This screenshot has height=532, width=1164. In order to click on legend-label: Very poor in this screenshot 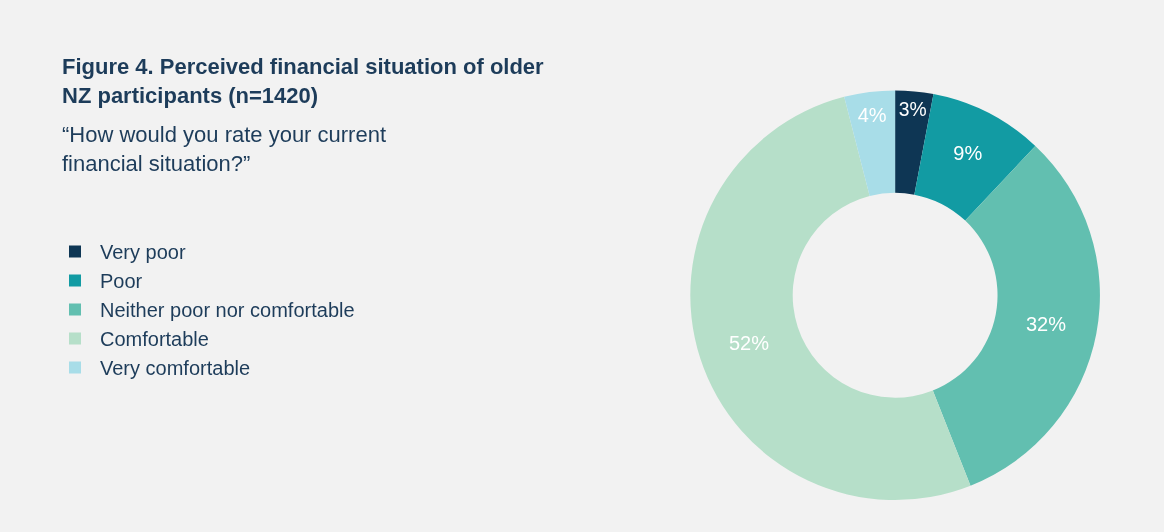, I will do `click(143, 252)`.